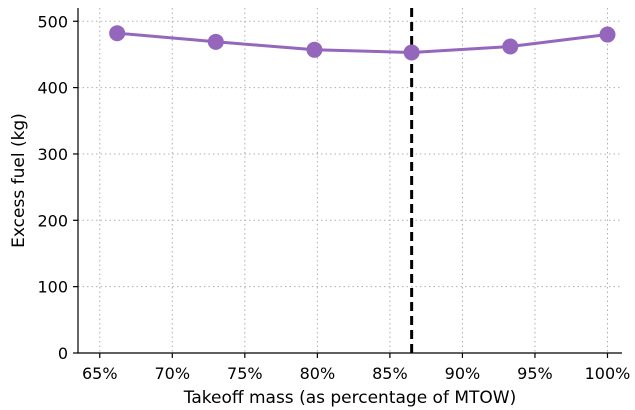 Image resolution: width=635 pixels, height=410 pixels. What do you see at coordinates (318, 373) in the screenshot?
I see `x-tick-label: 80%` at bounding box center [318, 373].